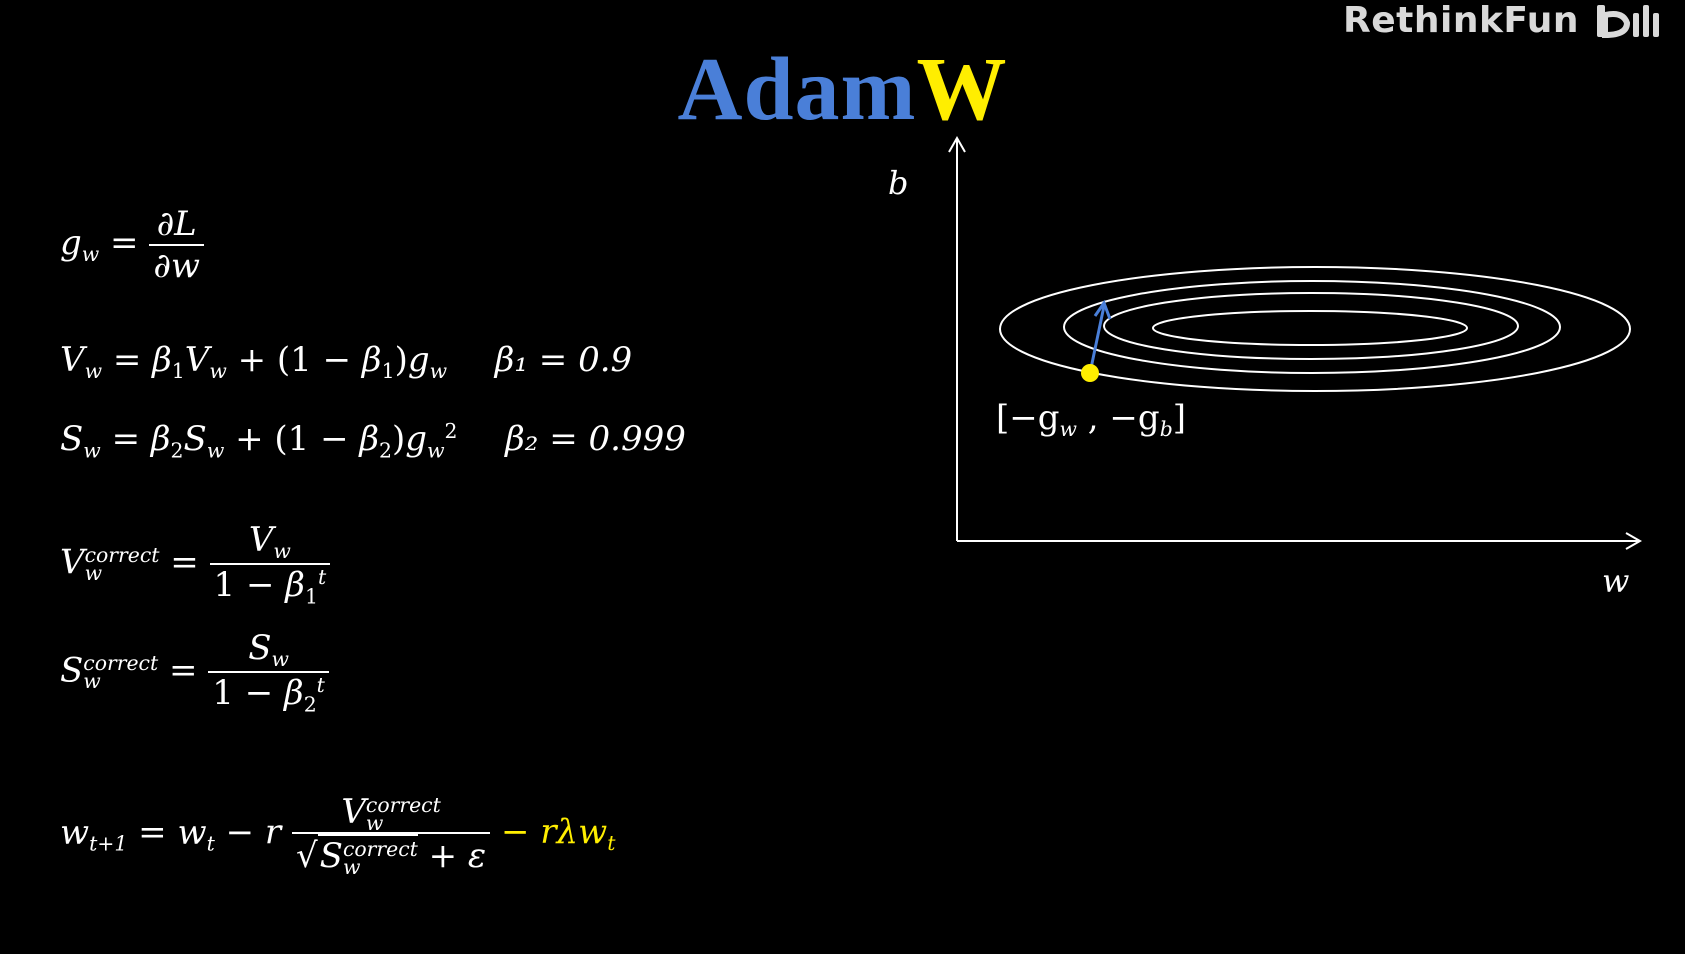 The height and width of the screenshot is (954, 1685). Describe the element at coordinates (1461, 20) in the screenshot. I see `watermark-text: RethinkFun` at that location.